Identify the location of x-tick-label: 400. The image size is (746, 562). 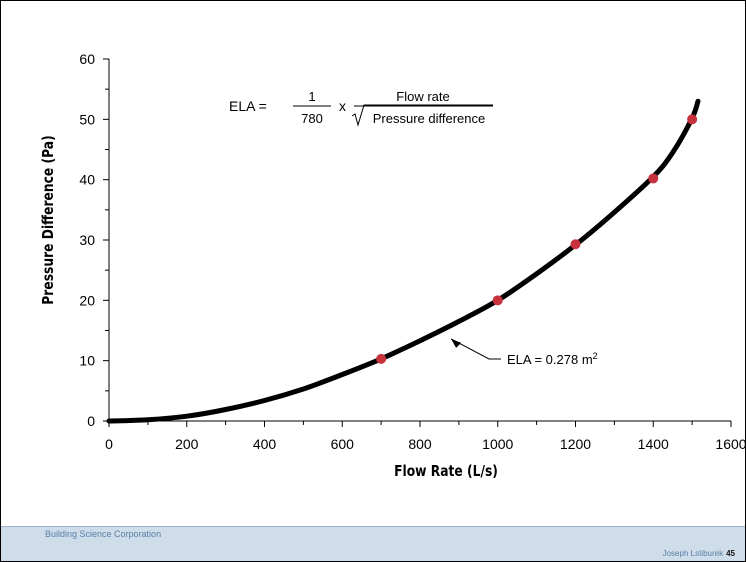
(265, 444).